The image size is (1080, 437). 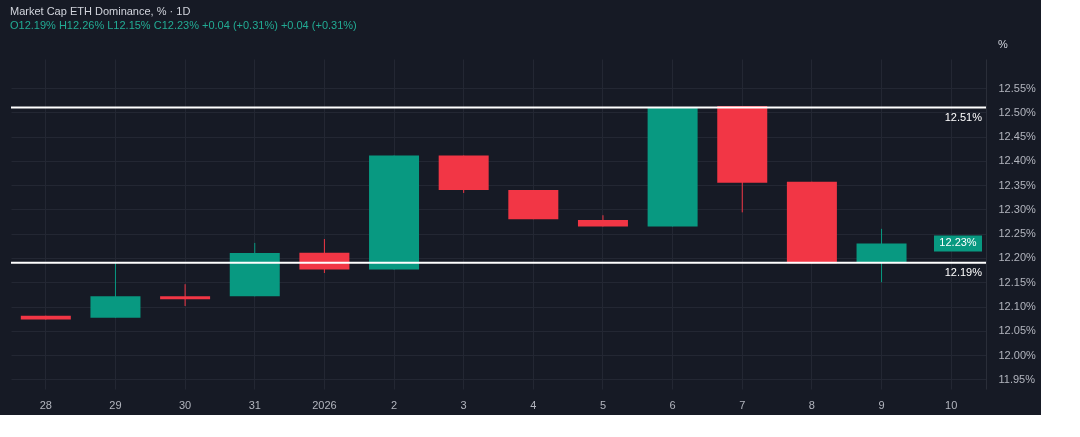 What do you see at coordinates (963, 116) in the screenshot?
I see `ref-line-label: 12.51%` at bounding box center [963, 116].